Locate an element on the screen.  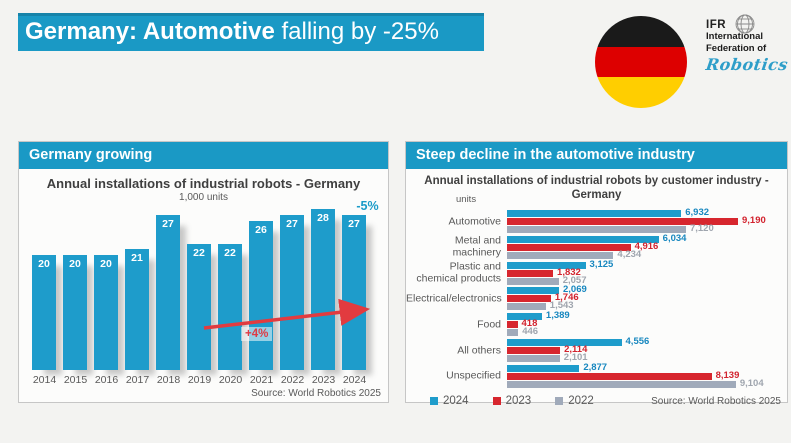
legend-label: 2022 is located at coordinates (581, 401).